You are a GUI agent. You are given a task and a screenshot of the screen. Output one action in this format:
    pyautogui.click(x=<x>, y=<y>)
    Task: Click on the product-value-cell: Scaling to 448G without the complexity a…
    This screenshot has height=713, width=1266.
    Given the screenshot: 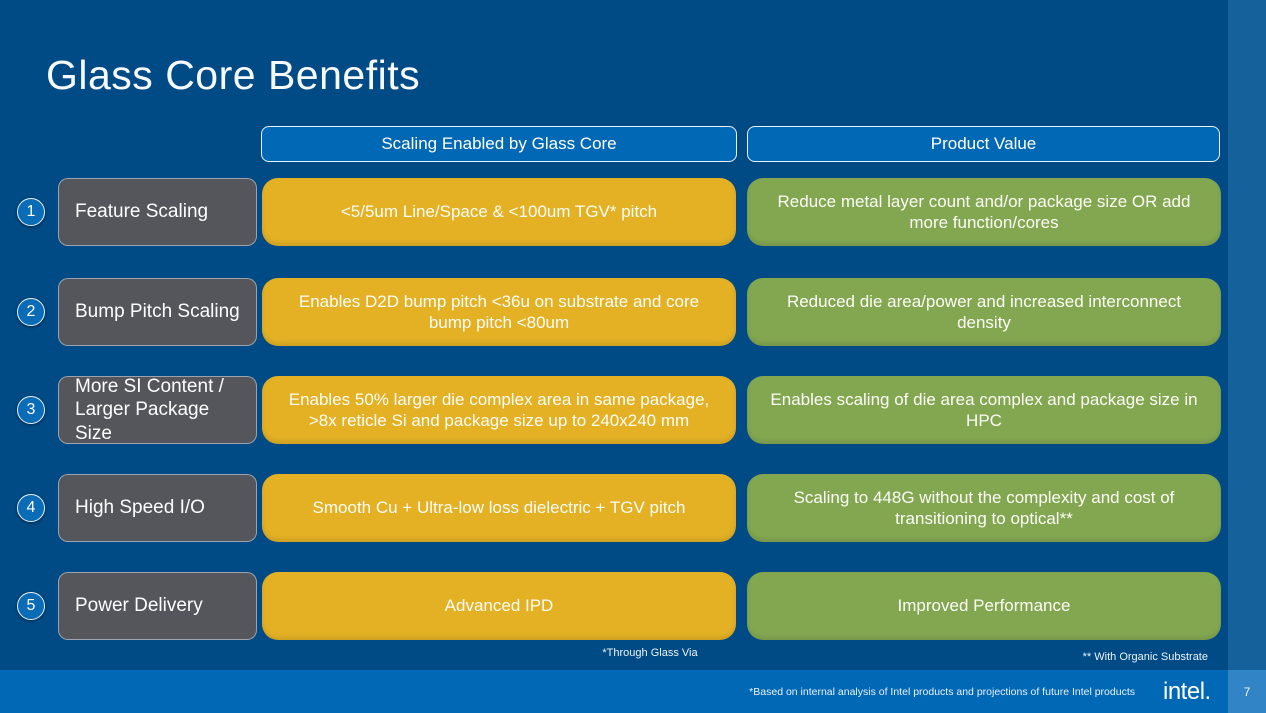 What is the action you would take?
    pyautogui.click(x=984, y=508)
    